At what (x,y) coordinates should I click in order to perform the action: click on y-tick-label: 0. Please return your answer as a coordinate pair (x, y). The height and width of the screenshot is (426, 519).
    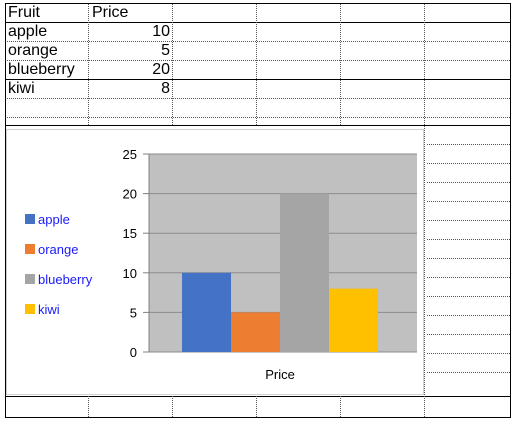
    Looking at the image, I should click on (133, 352).